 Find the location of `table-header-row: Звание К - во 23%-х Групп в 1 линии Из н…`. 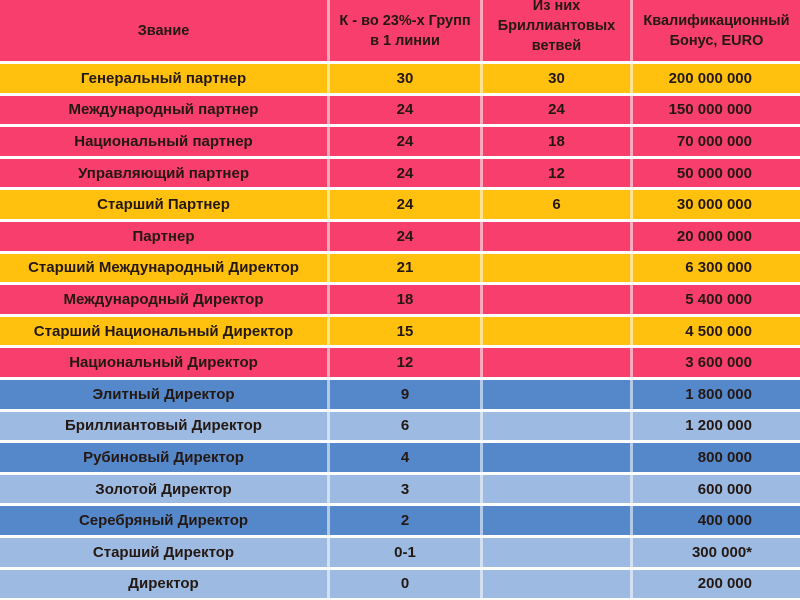

table-header-row: Звание К - во 23%-х Групп в 1 линии Из н… is located at coordinates (400, 30).